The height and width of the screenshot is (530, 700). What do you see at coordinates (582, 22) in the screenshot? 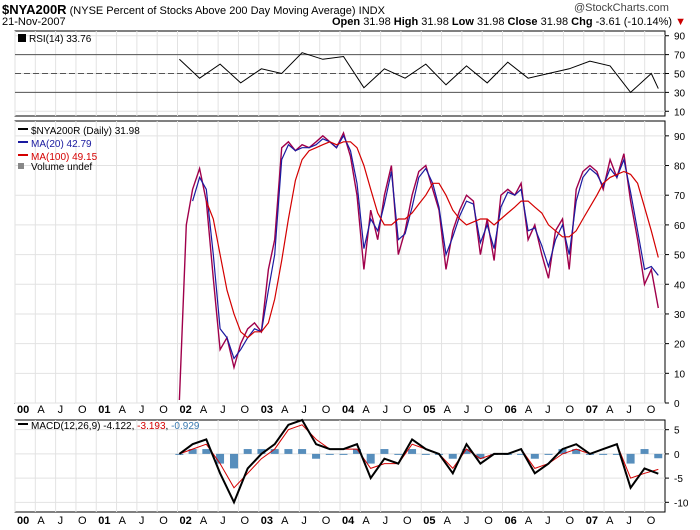
I see `chg-label: Chg` at bounding box center [582, 22].